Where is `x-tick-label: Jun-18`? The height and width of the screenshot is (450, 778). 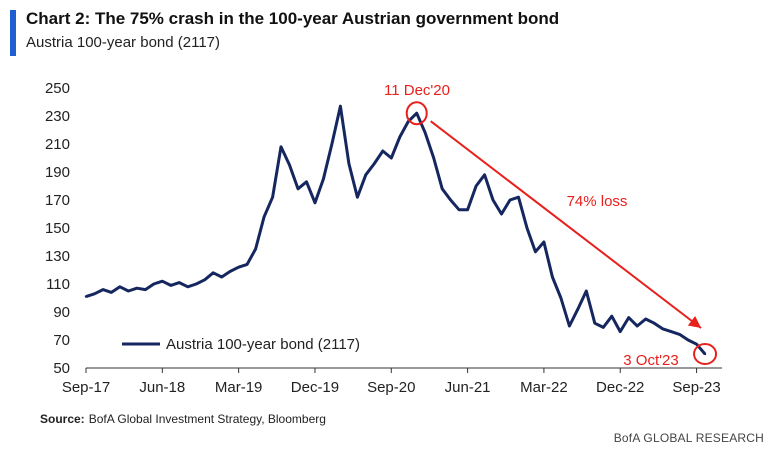
x-tick-label: Jun-18 is located at coordinates (162, 387).